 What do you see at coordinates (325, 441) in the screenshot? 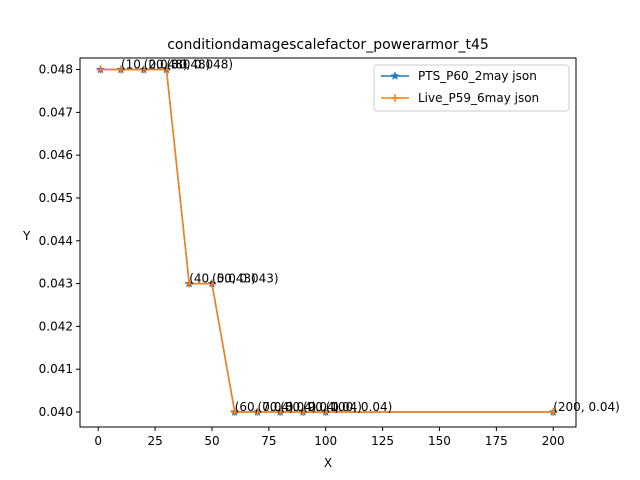
I see `x-tick-label: 100` at bounding box center [325, 441].